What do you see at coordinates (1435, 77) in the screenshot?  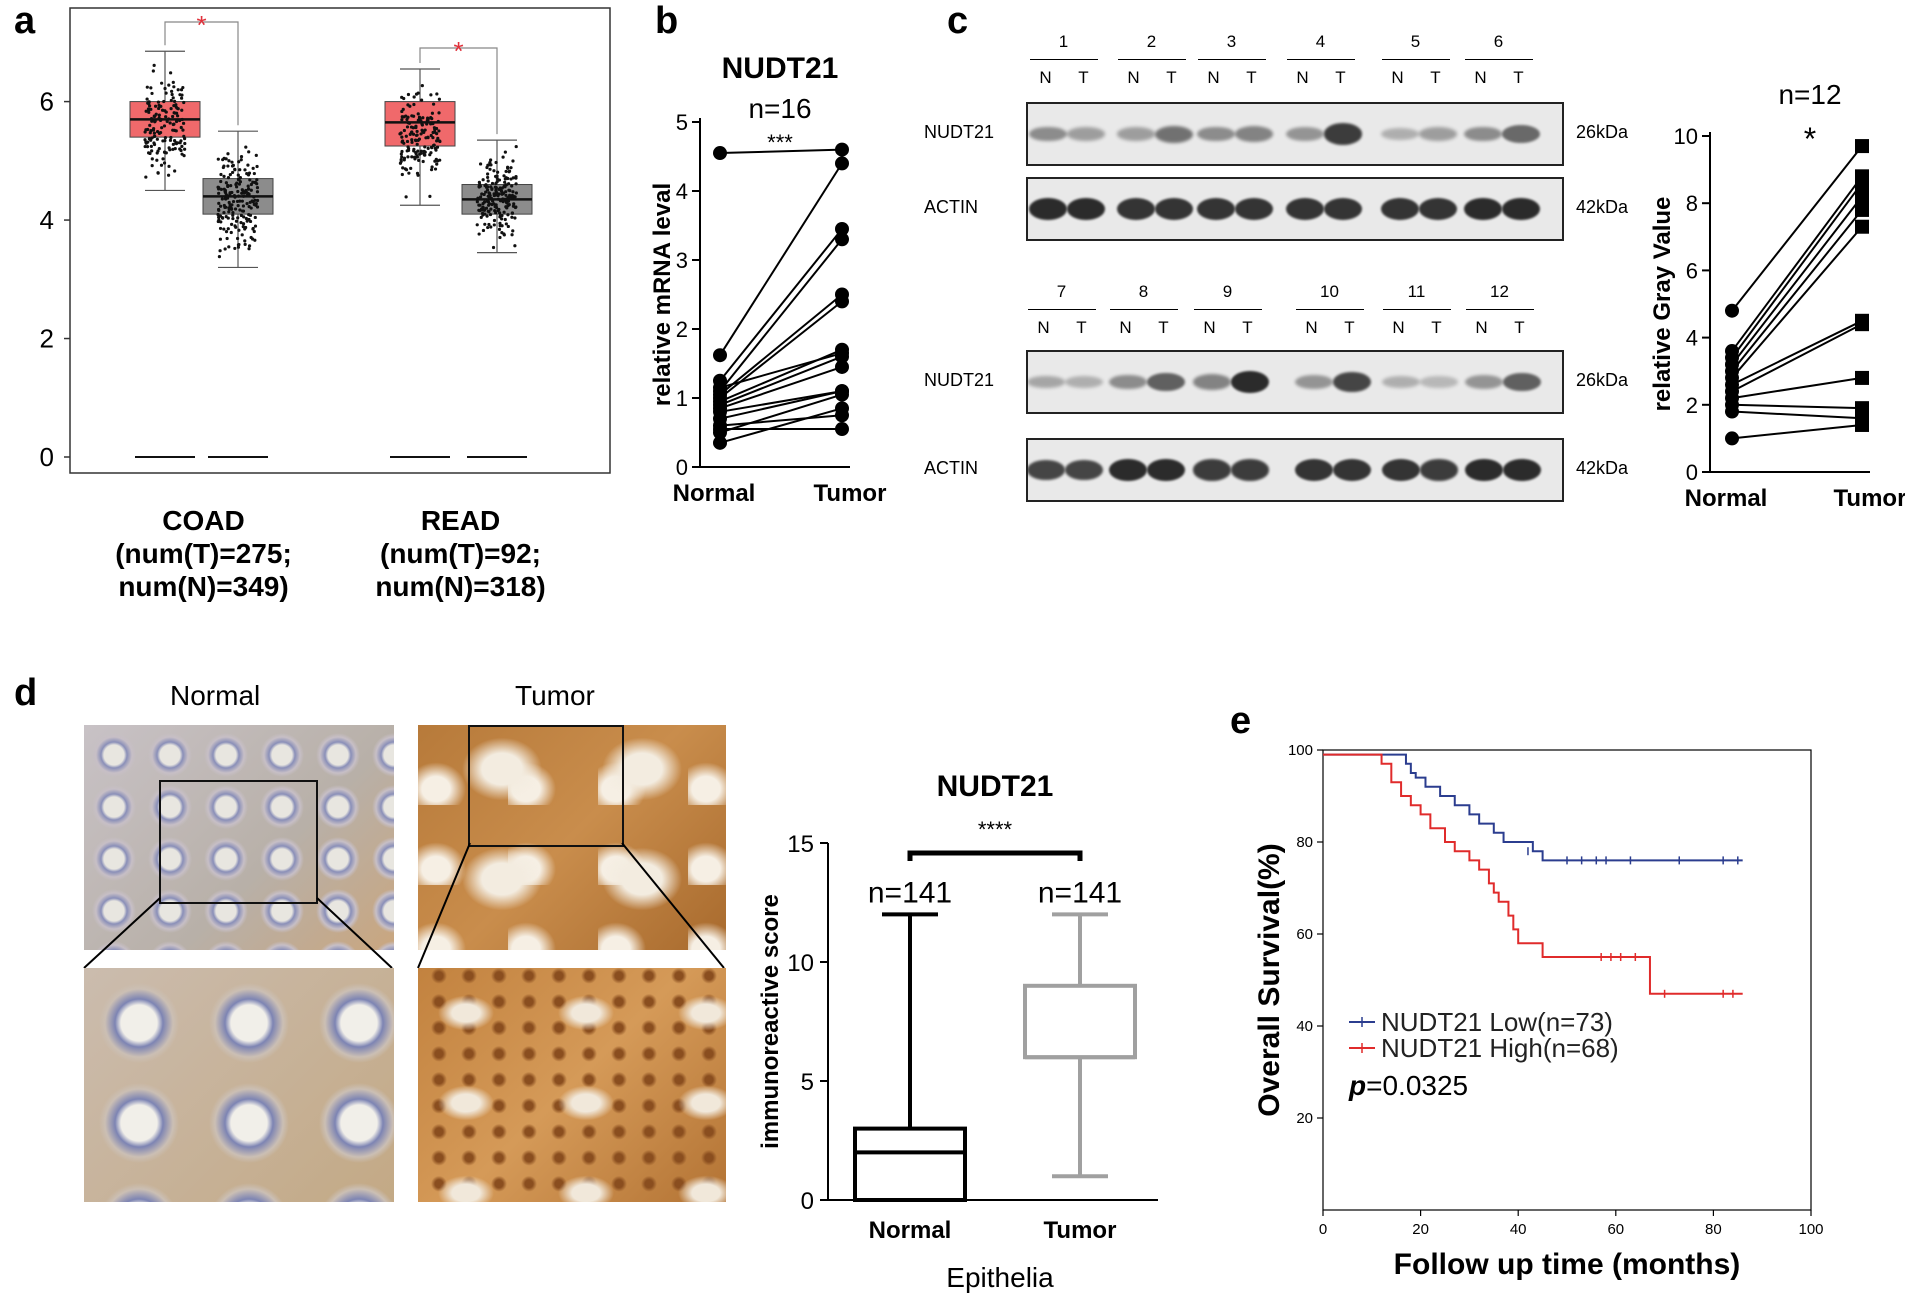 I see `nt-label: T` at bounding box center [1435, 77].